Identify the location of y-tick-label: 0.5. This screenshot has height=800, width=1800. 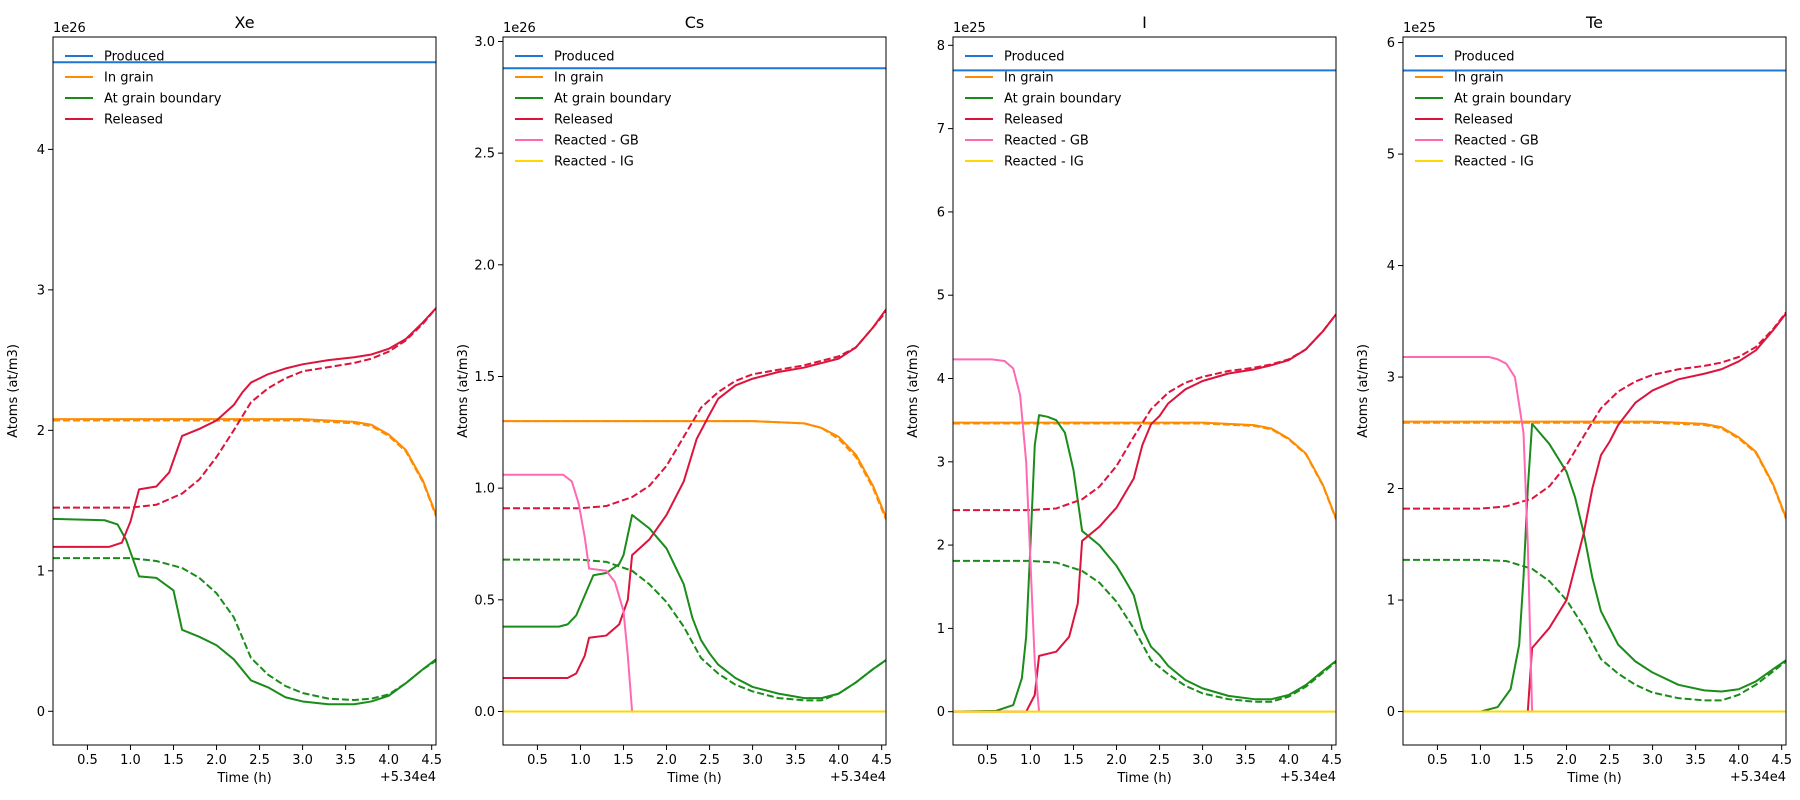
(484, 600).